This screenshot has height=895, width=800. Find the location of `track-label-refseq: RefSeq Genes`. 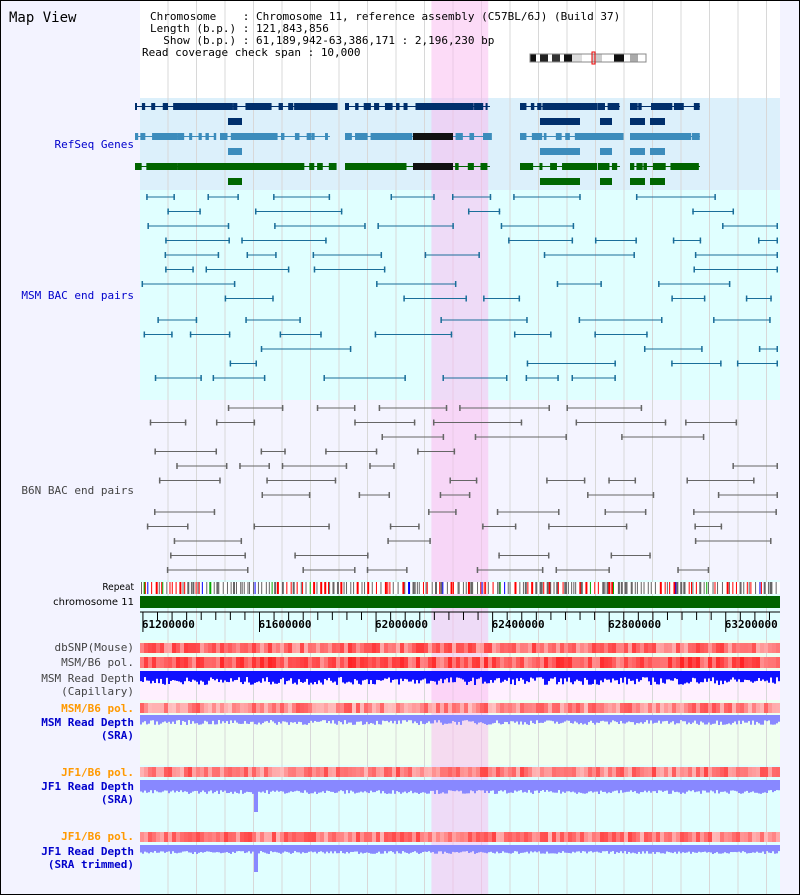

track-label-refseq: RefSeq Genes is located at coordinates (94, 144).